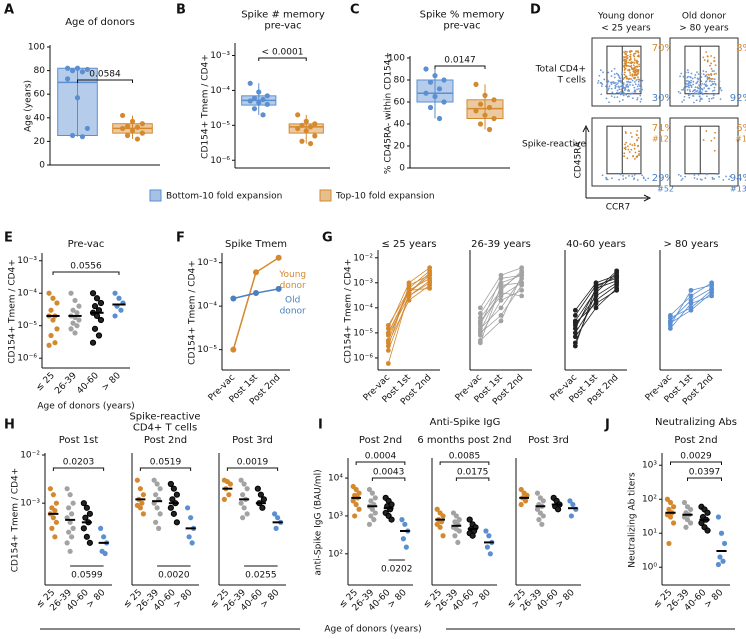 The width and height of the screenshot is (746, 639). I want to click on panel-title: Spike Tmem, so click(256, 244).